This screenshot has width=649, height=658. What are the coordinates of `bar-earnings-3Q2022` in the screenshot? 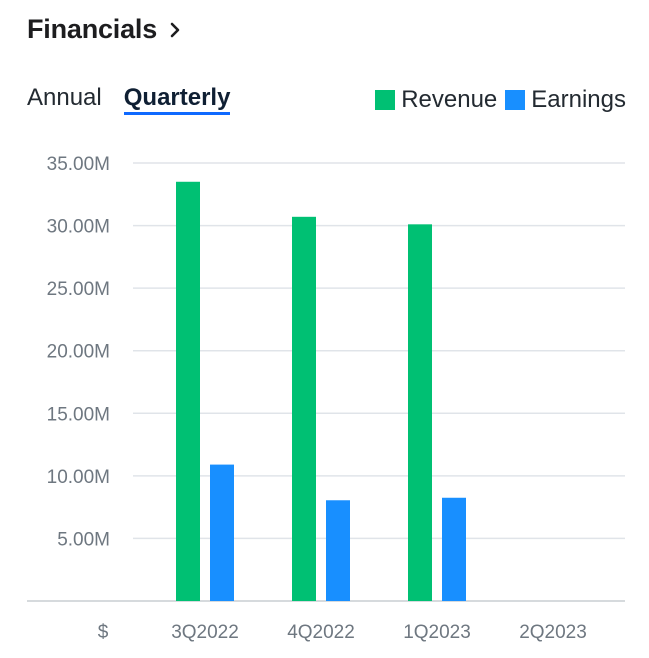 It's located at (222, 532).